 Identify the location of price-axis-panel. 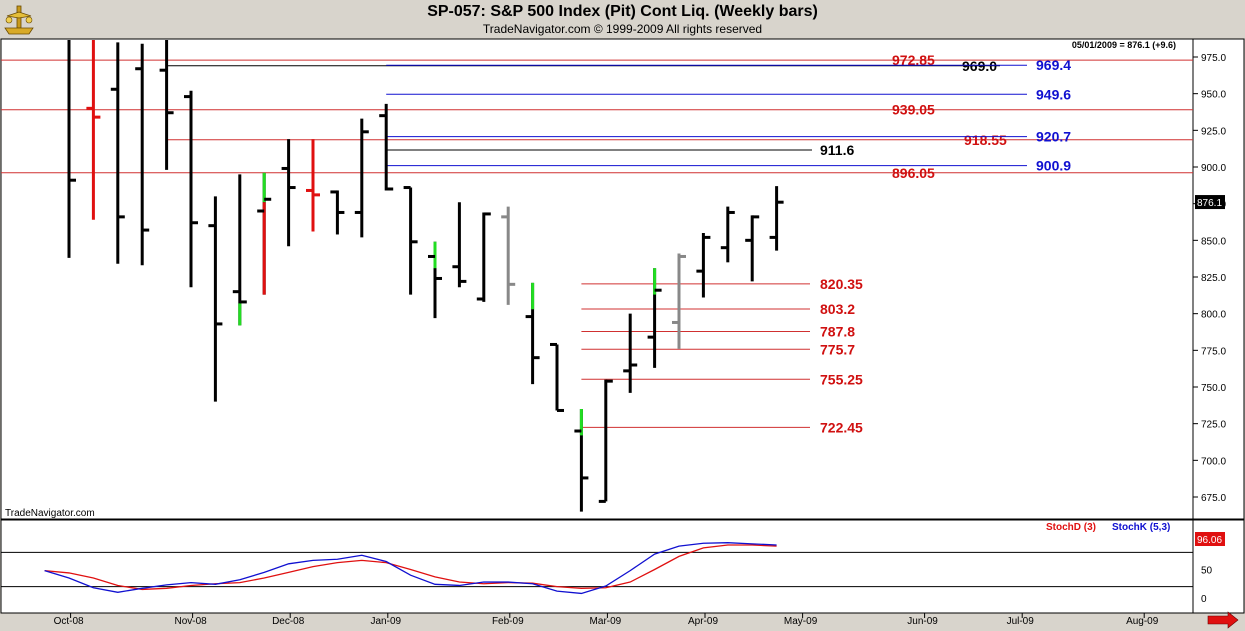
(1218, 279).